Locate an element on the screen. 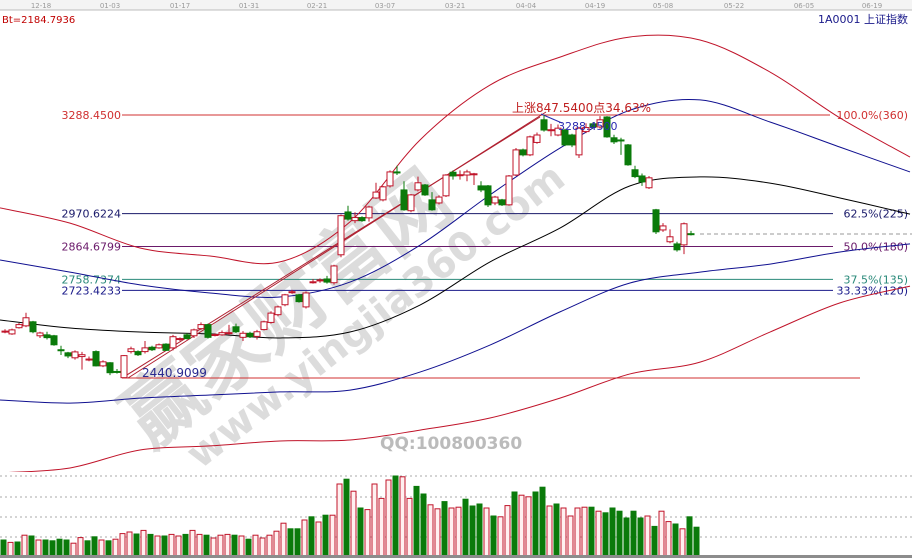 The width and height of the screenshot is (912, 558). date-axis-bar is located at coordinates (456, 5).